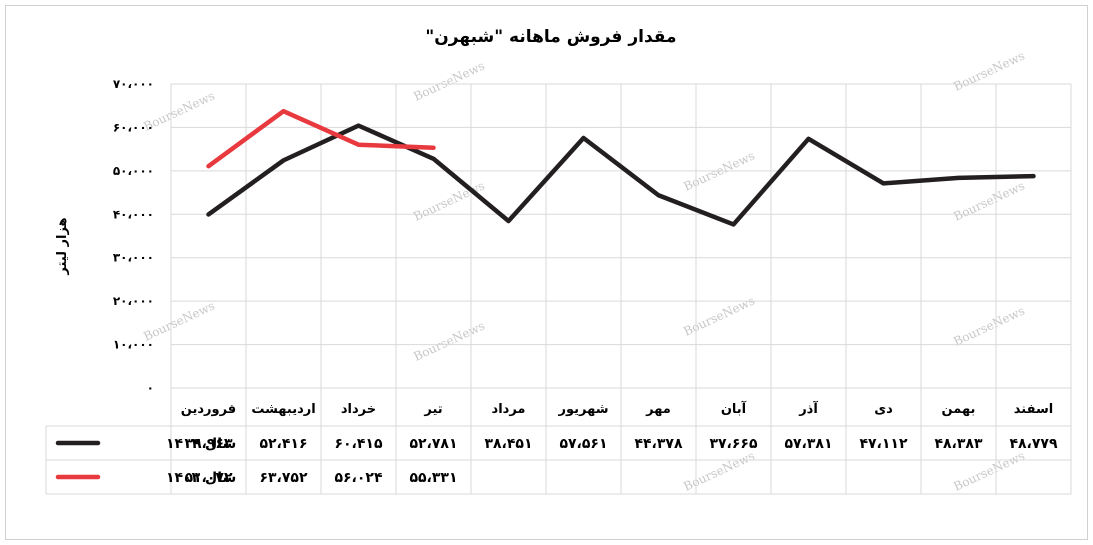 This screenshot has width=1093, height=545. What do you see at coordinates (583, 409) in the screenshot?
I see `x-category-label: شهریور` at bounding box center [583, 409].